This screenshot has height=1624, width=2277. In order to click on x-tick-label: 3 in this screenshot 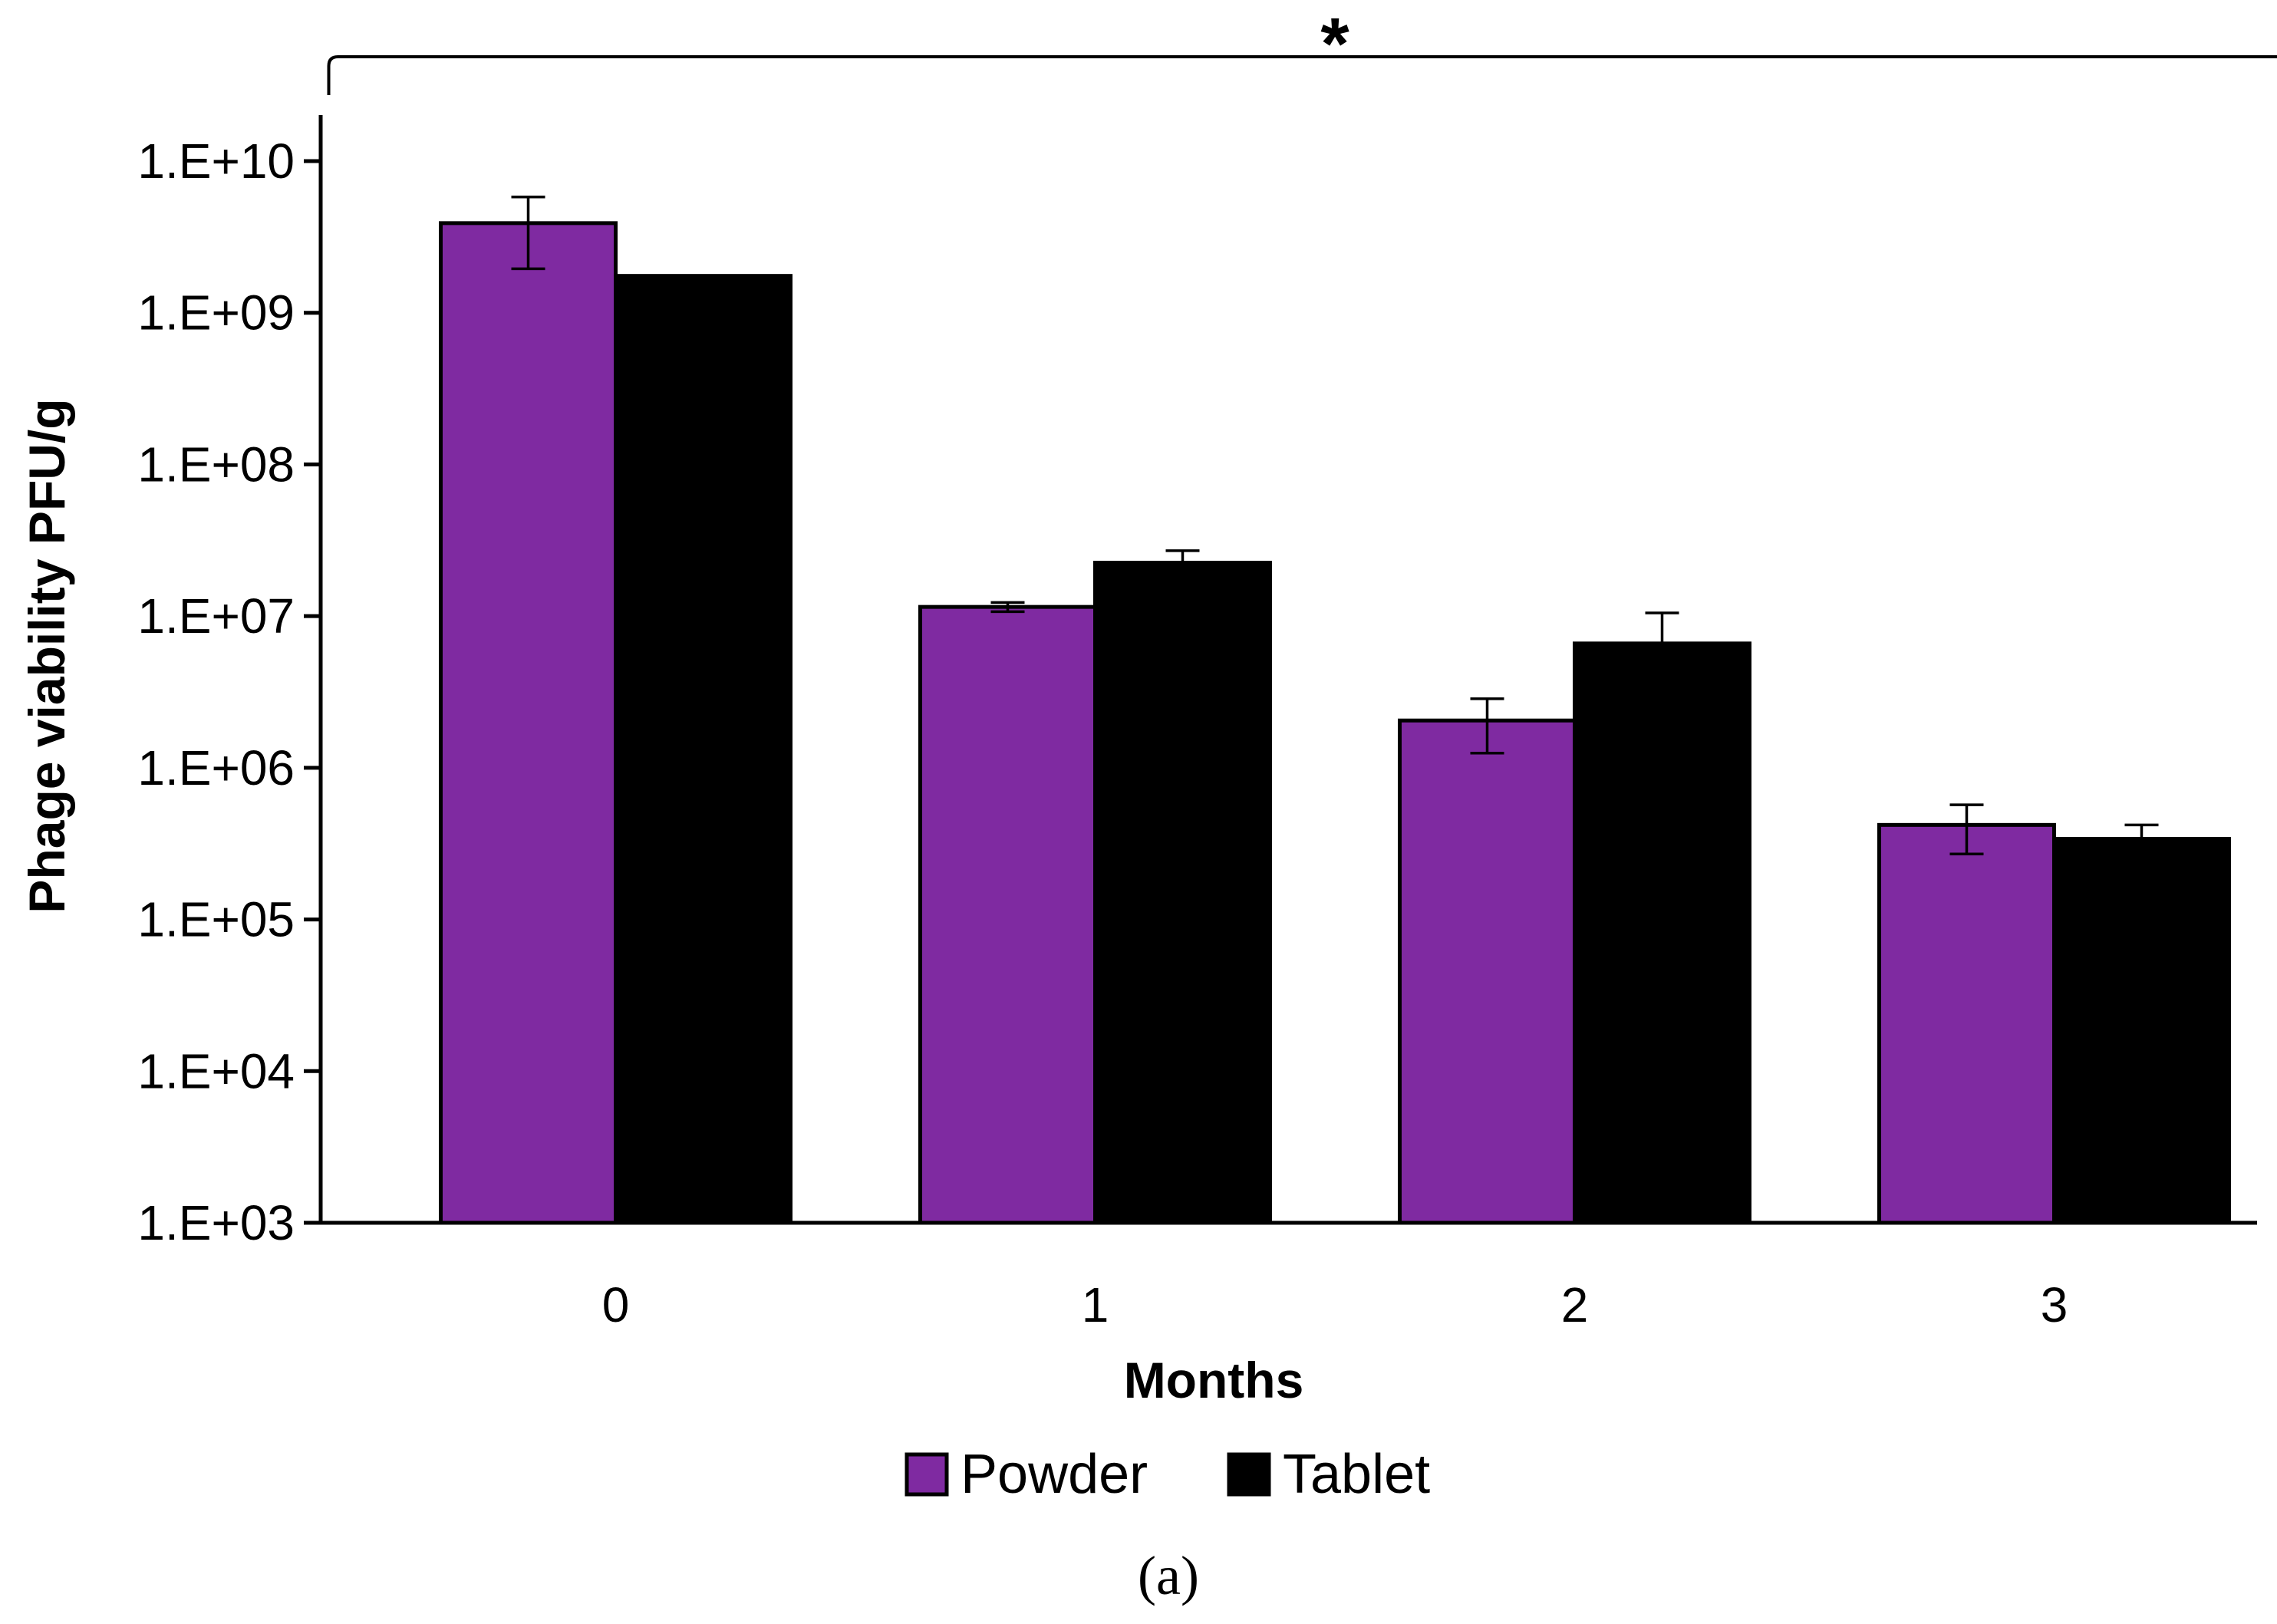, I will do `click(2054, 1304)`.